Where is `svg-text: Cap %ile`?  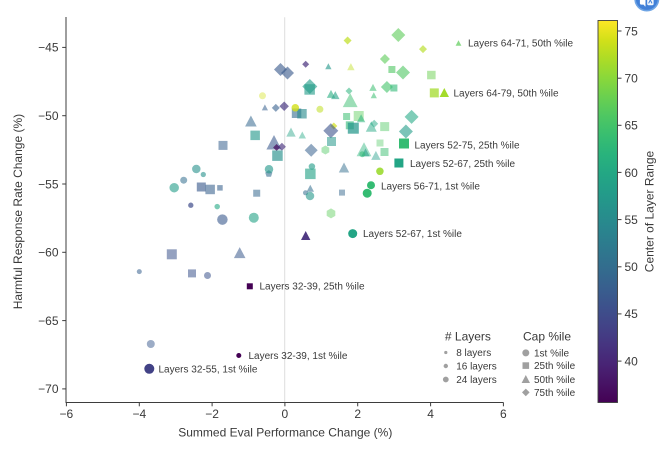
svg-text: Cap %ile is located at coordinates (547, 337).